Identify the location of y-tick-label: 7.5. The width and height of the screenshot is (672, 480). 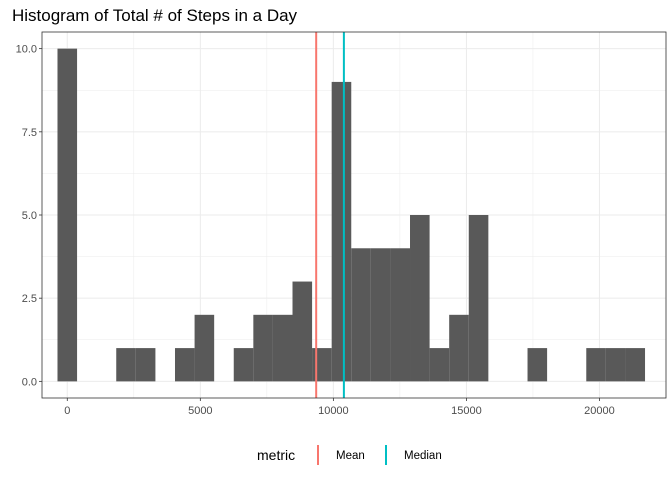
(29, 133).